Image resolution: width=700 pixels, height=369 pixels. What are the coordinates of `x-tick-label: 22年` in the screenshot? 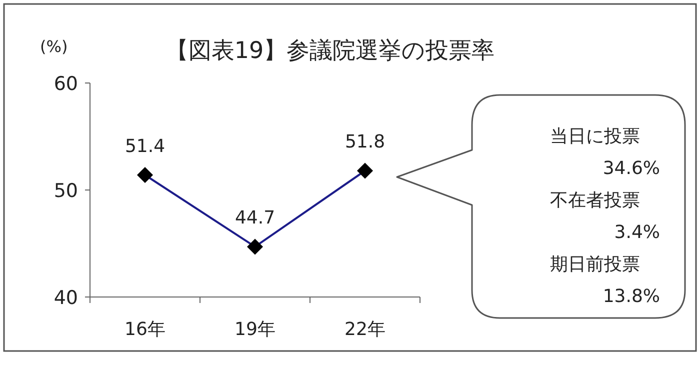 It's located at (365, 329).